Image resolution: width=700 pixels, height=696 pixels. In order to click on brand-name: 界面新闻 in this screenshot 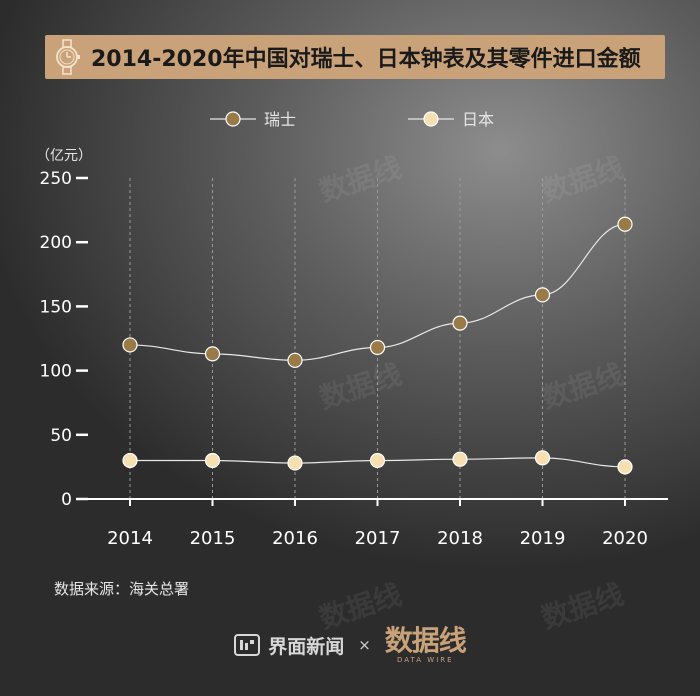, I will do `click(306, 646)`.